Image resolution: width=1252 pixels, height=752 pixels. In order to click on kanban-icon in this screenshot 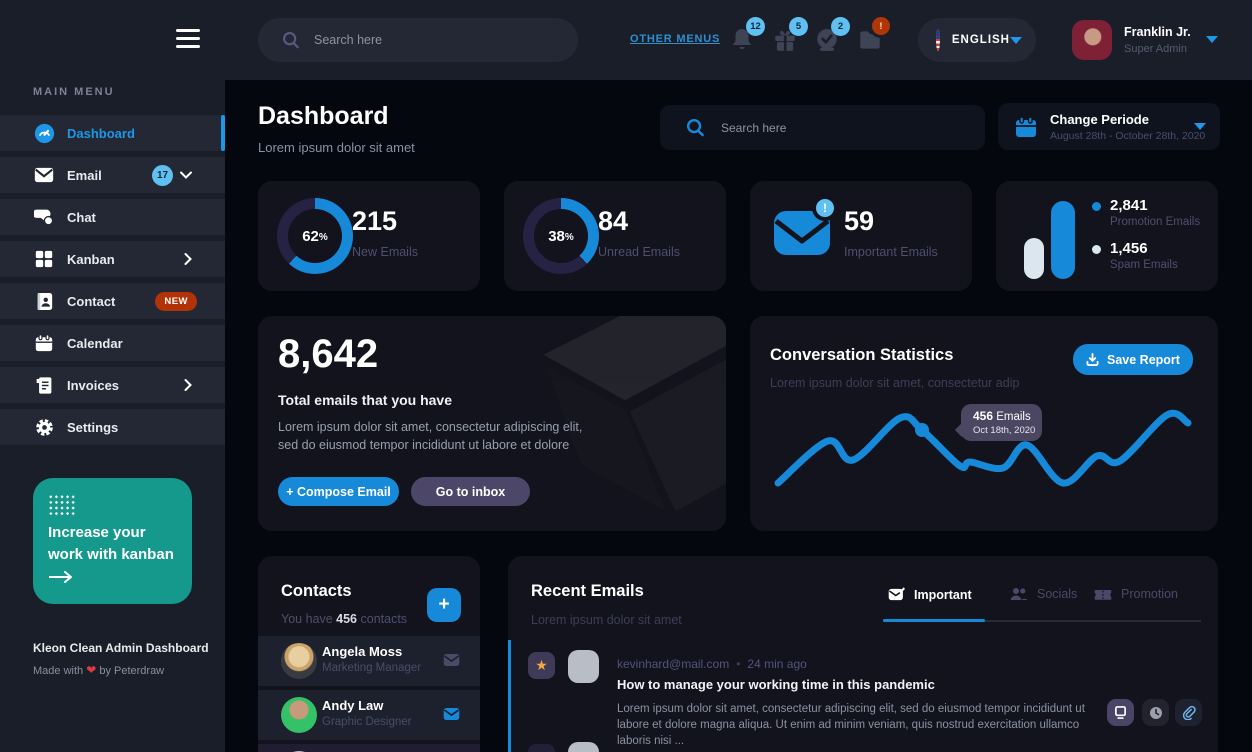, I will do `click(44, 259)`.